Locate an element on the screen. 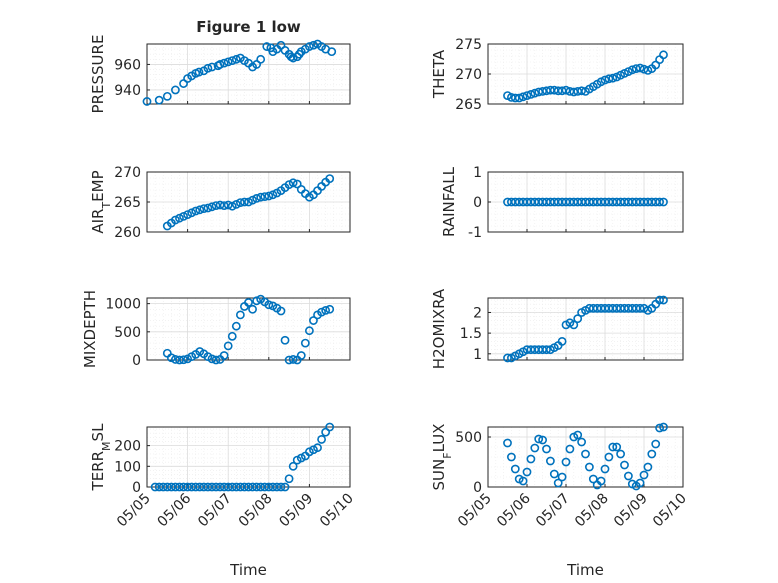 The image size is (778, 583). y-axis-label: SUNFLUX is located at coordinates (442, 457).